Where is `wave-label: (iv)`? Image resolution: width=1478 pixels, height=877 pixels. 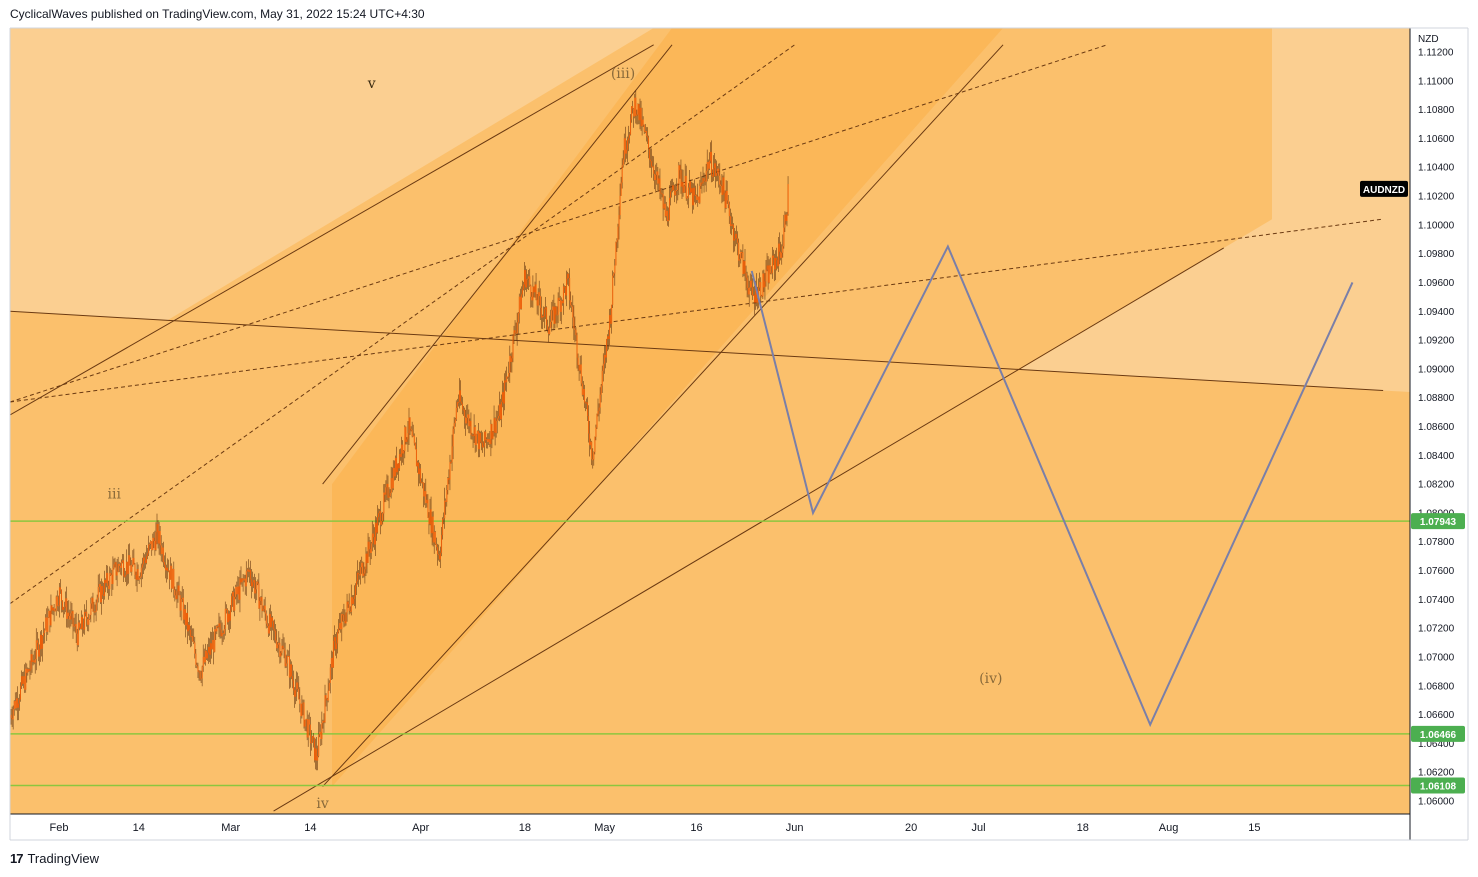 wave-label: (iv) is located at coordinates (990, 679).